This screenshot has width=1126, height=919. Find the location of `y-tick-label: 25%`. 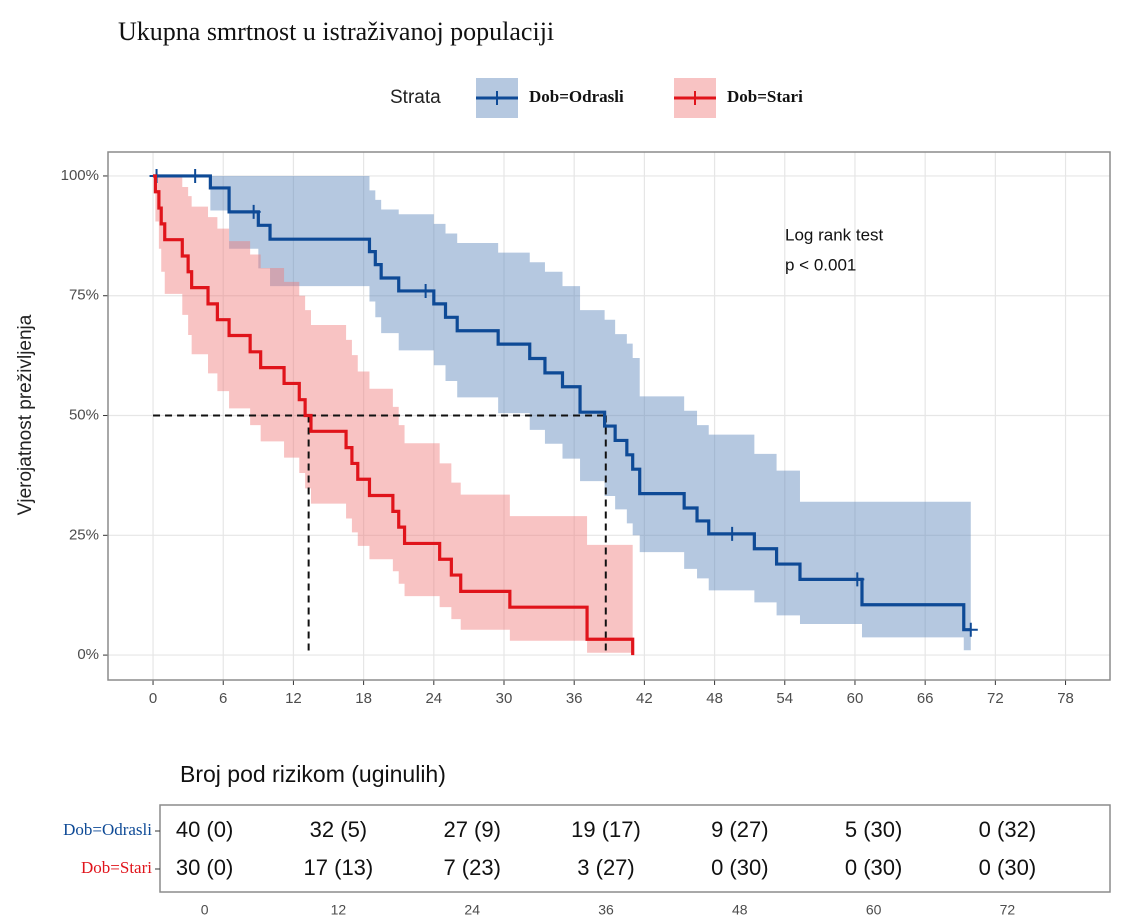

y-tick-label: 25% is located at coordinates (84, 534).